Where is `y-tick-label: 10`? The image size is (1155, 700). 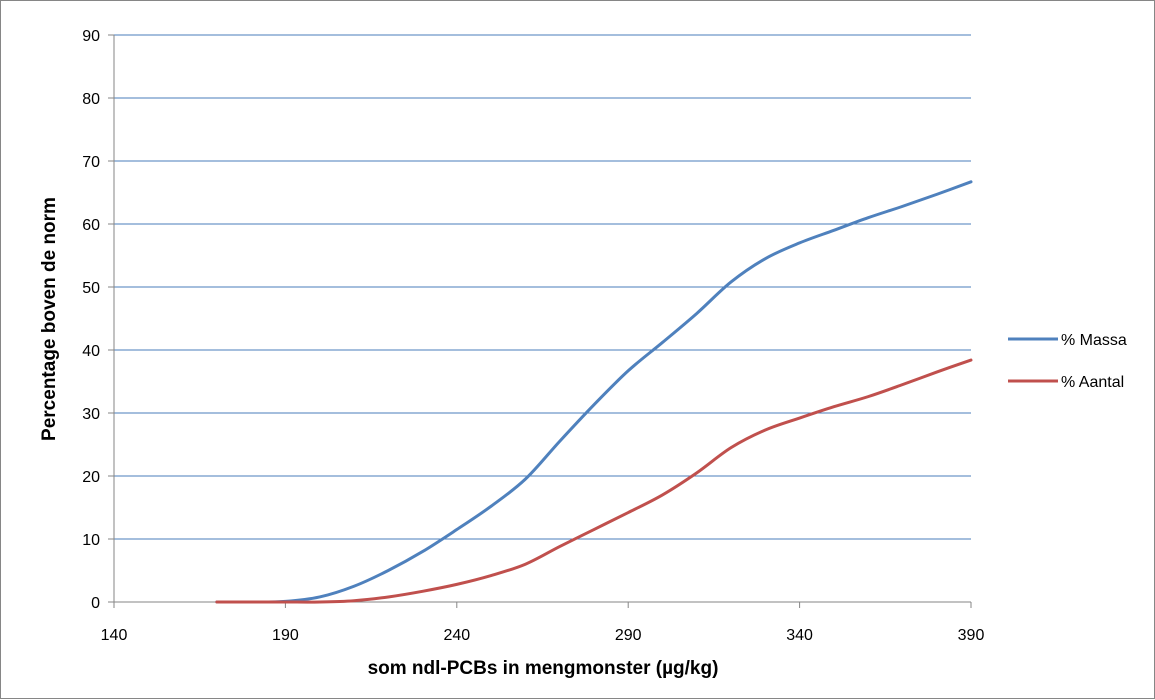
y-tick-label: 10 is located at coordinates (91, 540).